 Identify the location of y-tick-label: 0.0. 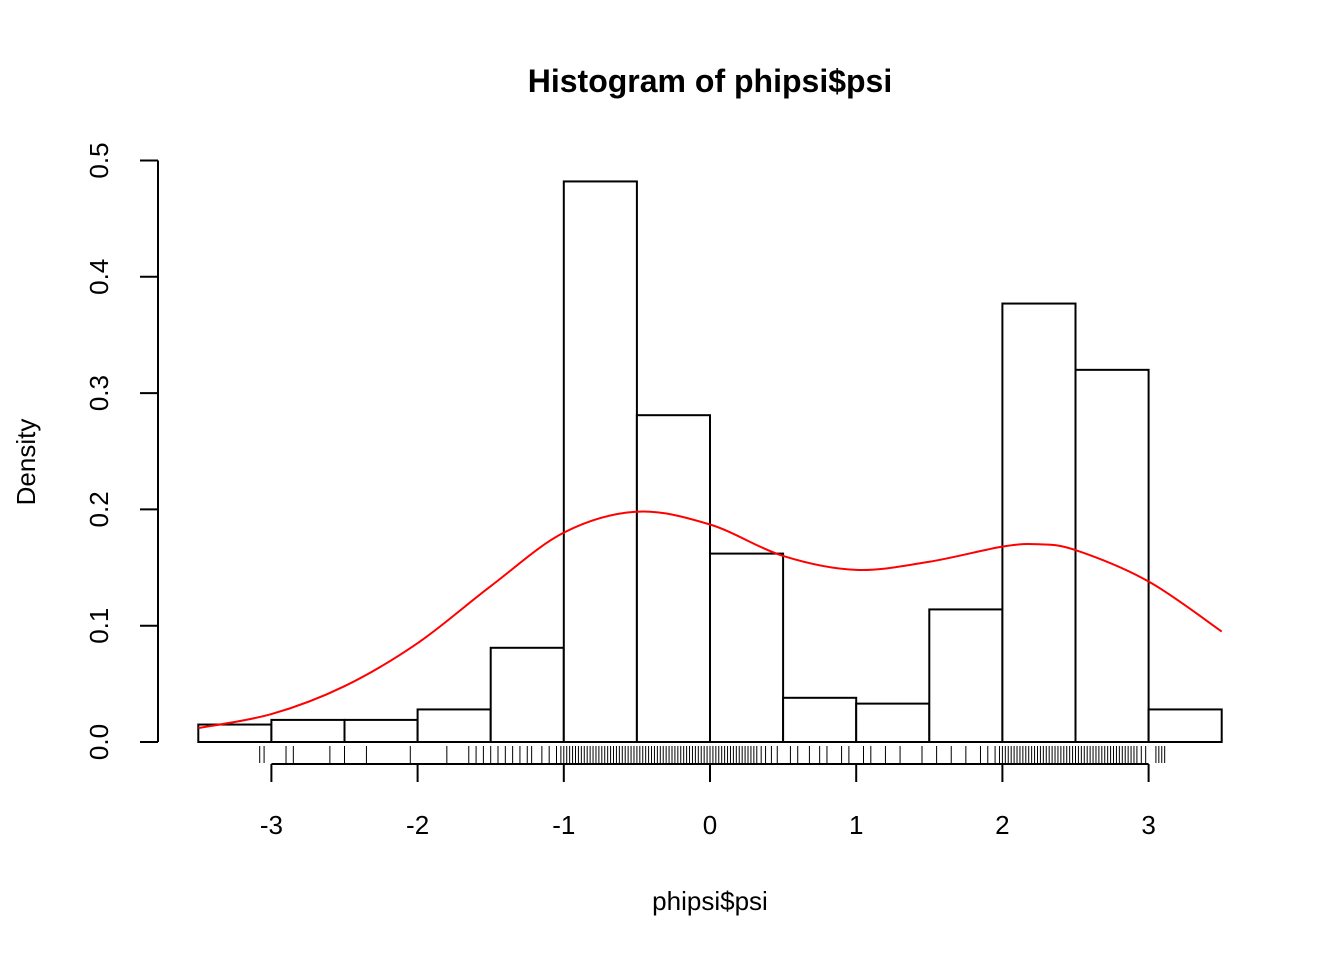
(99, 742).